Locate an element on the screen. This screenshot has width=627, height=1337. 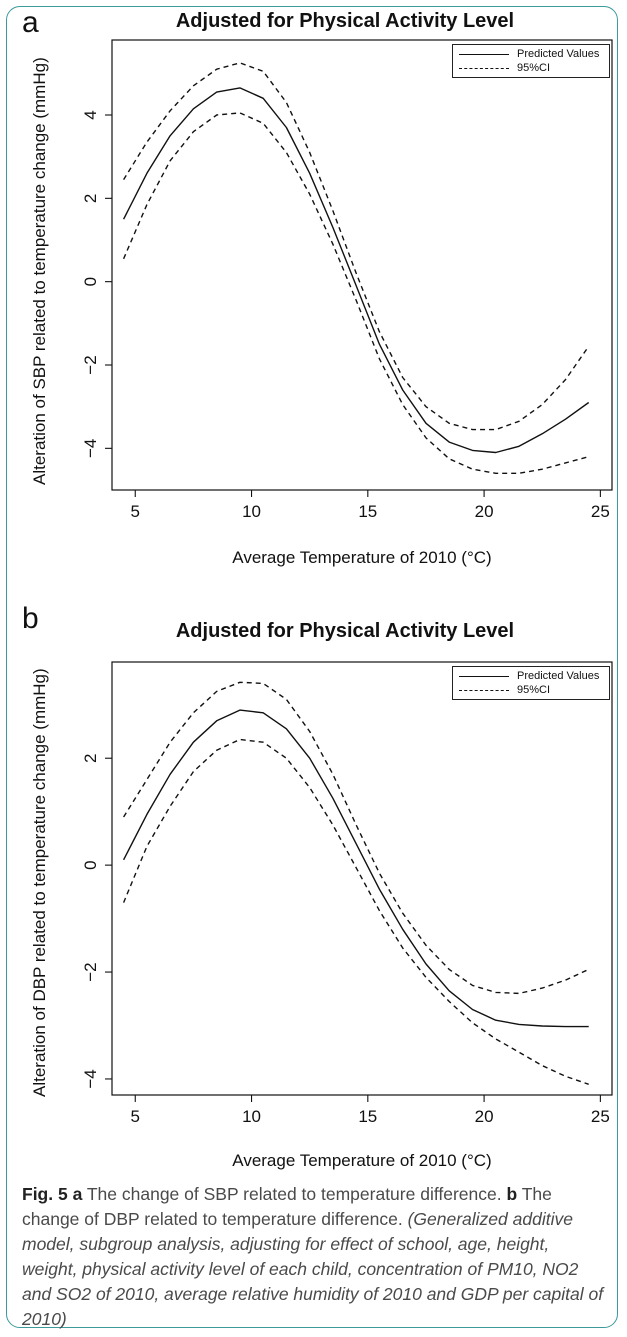
caption-fig-label: Fig. 5 is located at coordinates (45, 1194).